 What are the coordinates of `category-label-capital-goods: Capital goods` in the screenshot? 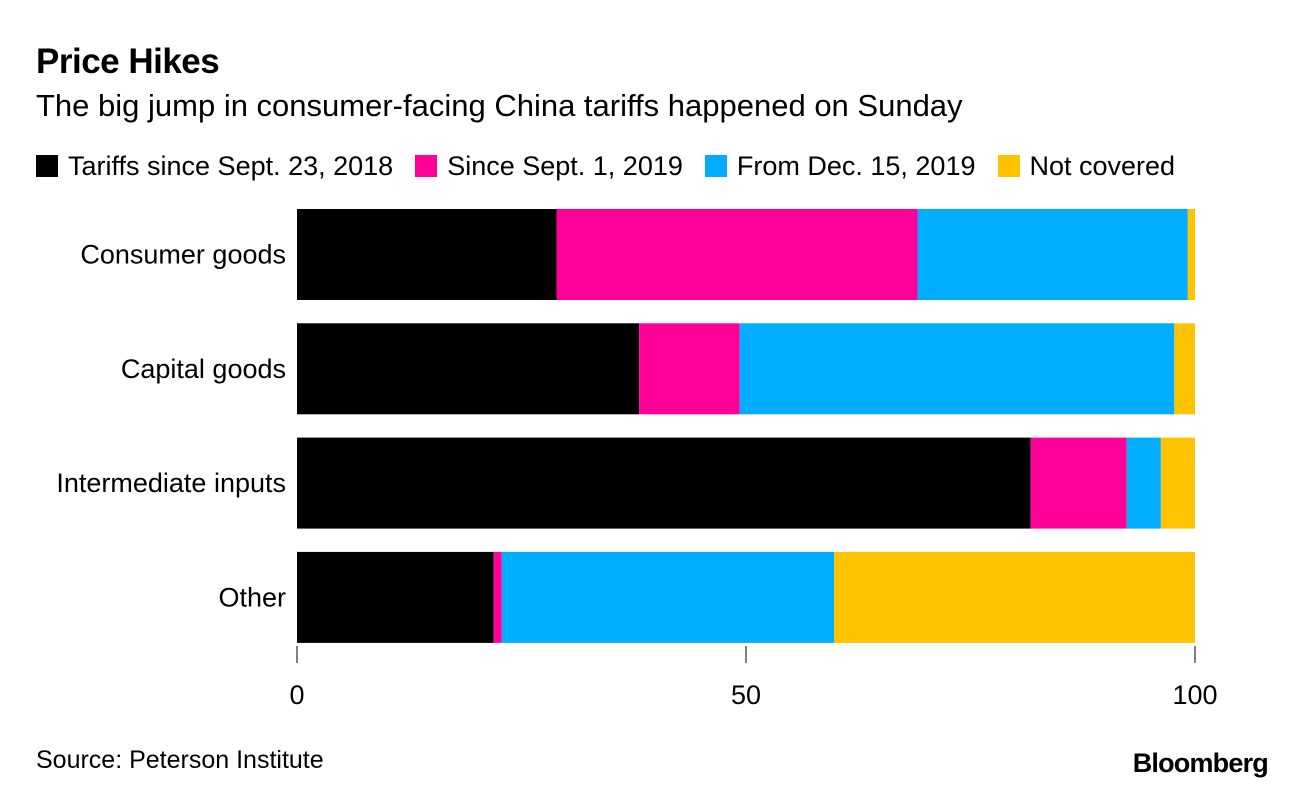 It's located at (203, 369).